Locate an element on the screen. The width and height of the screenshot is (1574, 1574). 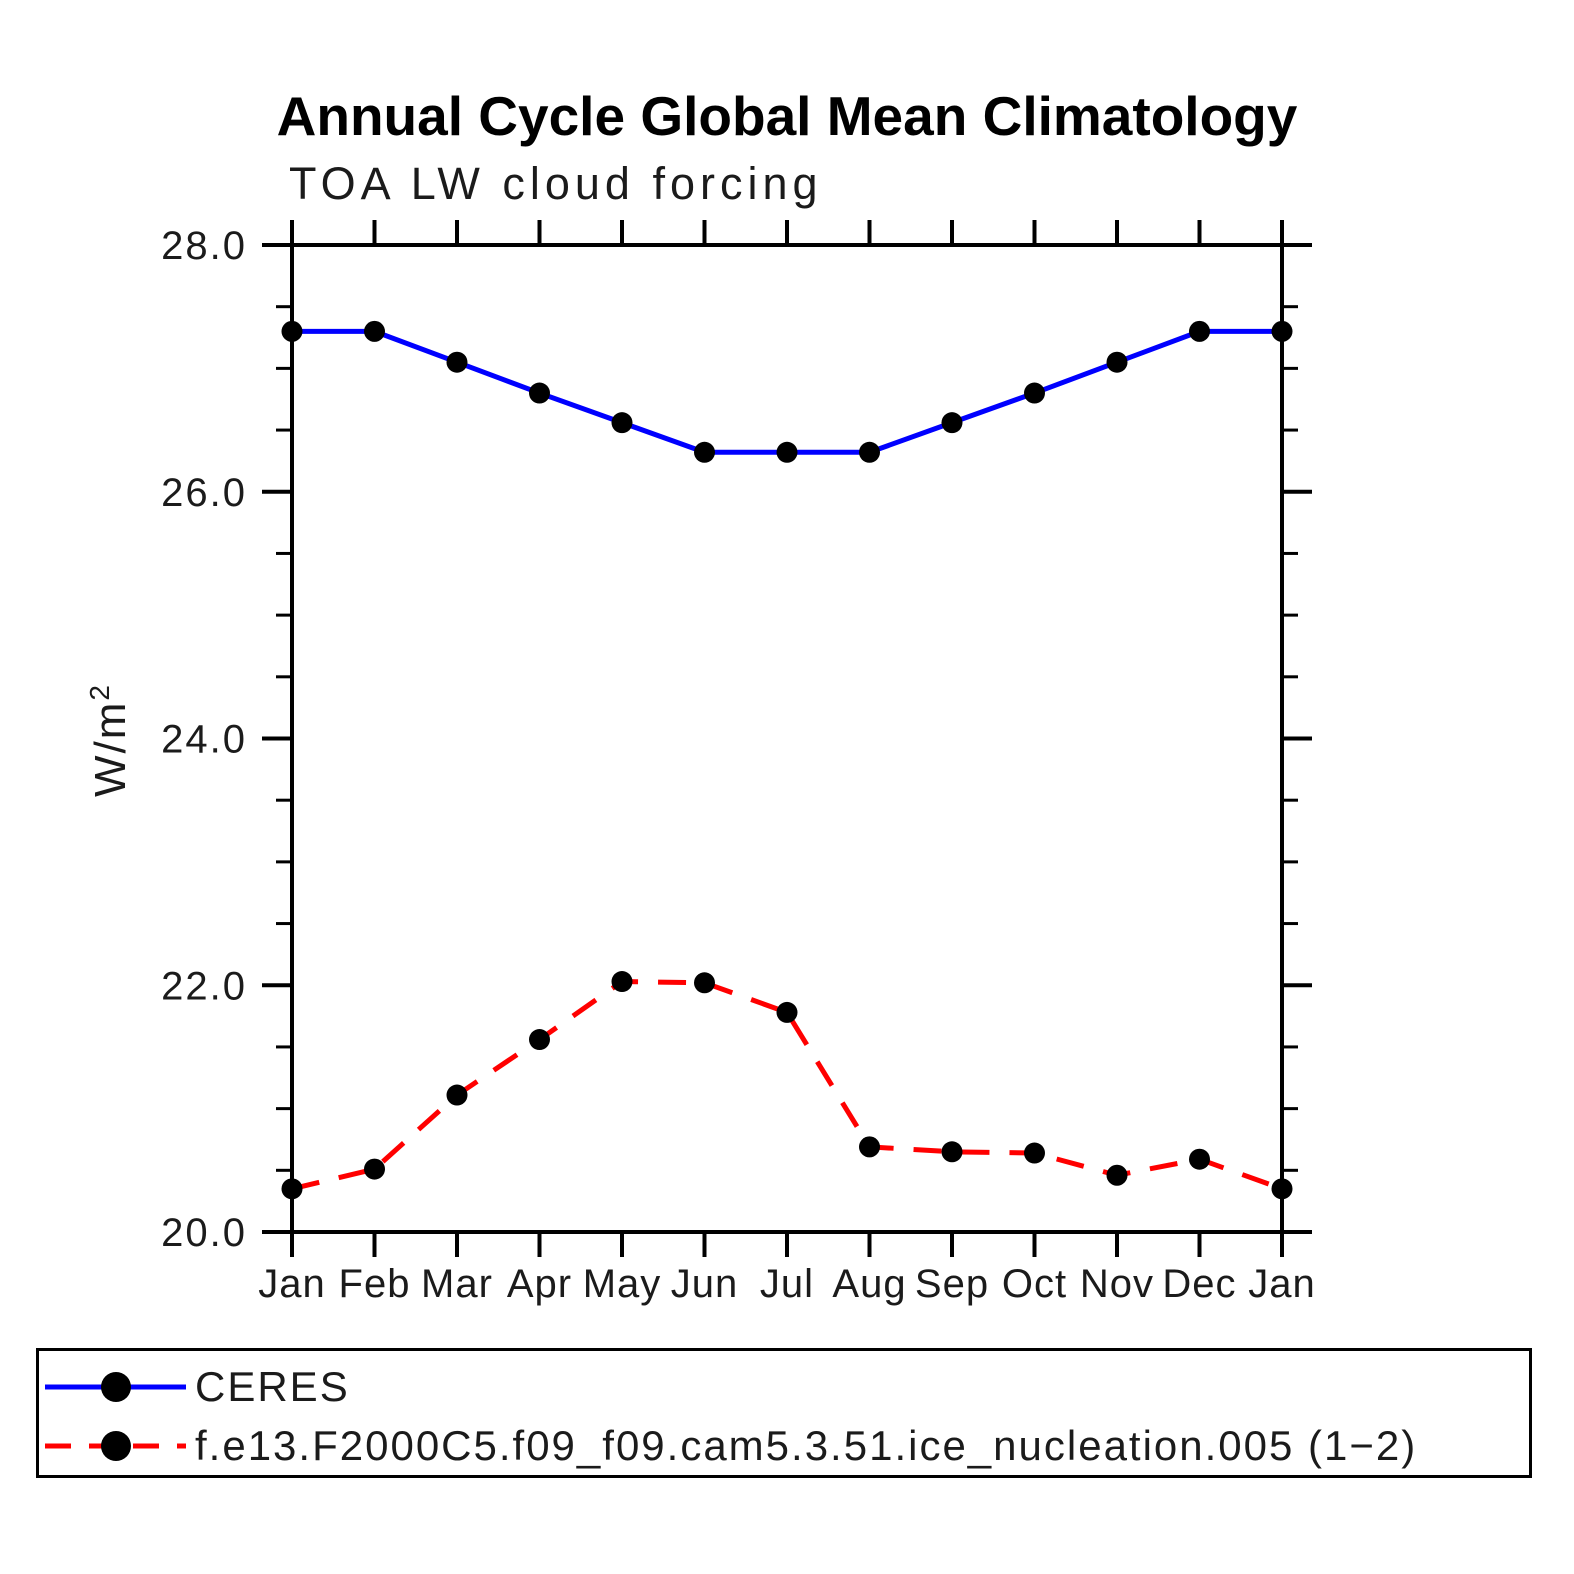
legend-item-ceres: CERES is located at coordinates (784, 1386).